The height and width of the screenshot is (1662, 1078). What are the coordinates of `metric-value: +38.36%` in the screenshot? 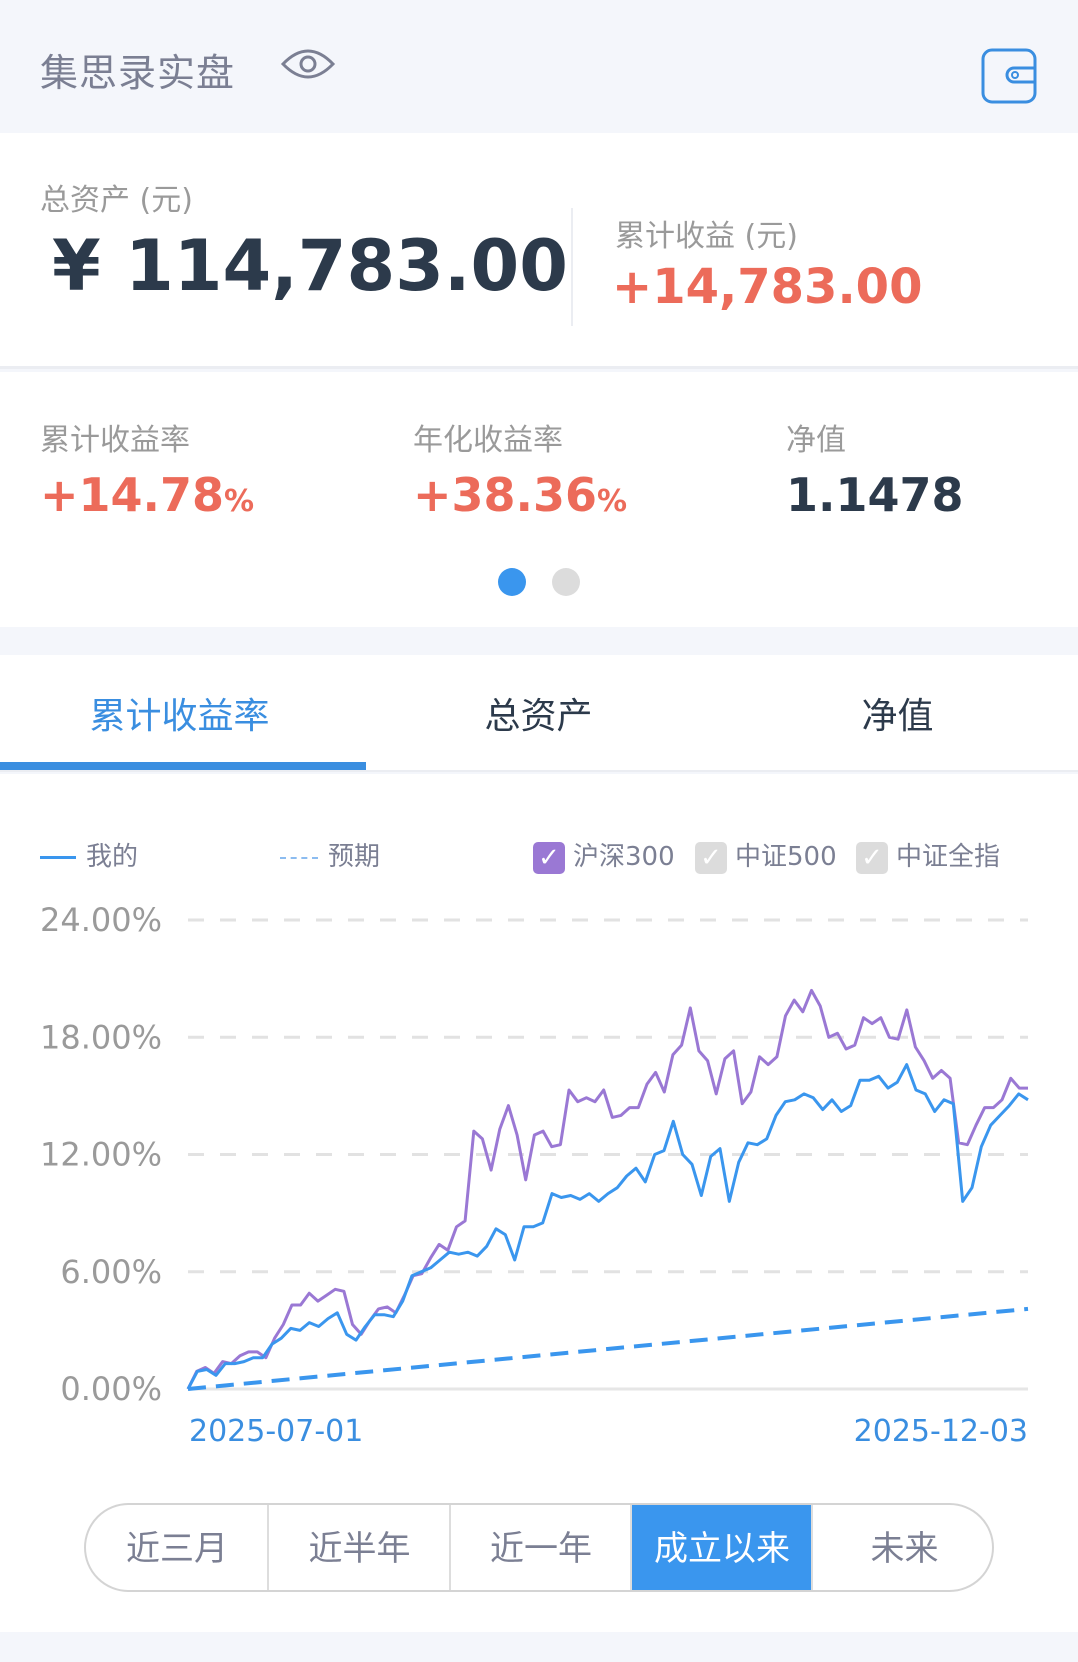 It's located at (520, 495).